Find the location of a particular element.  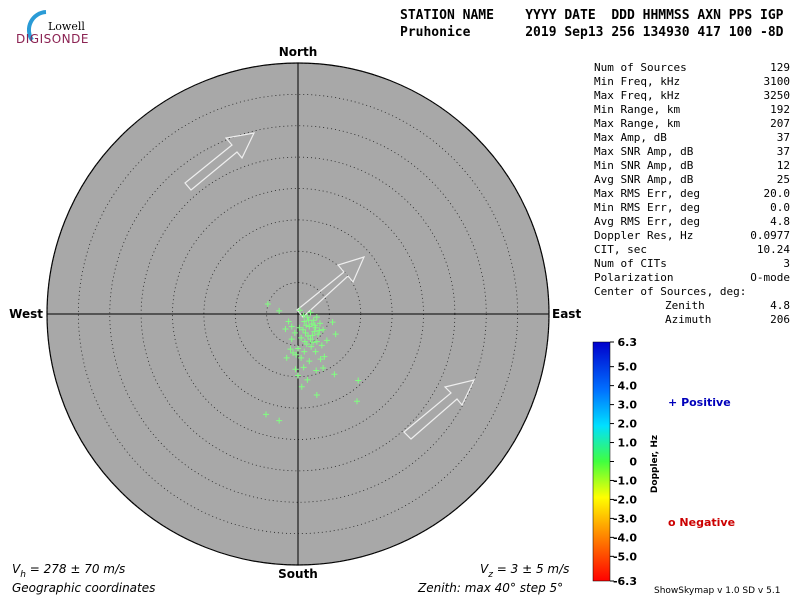

vh-text: Vh = 278 ± 70 m/s is located at coordinates (68, 571).